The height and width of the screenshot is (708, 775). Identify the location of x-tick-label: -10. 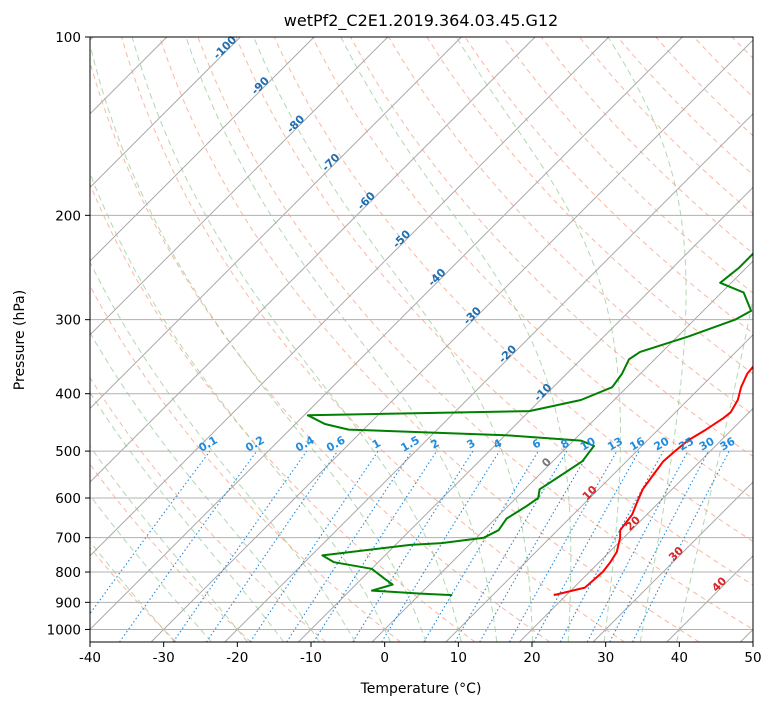
(311, 658).